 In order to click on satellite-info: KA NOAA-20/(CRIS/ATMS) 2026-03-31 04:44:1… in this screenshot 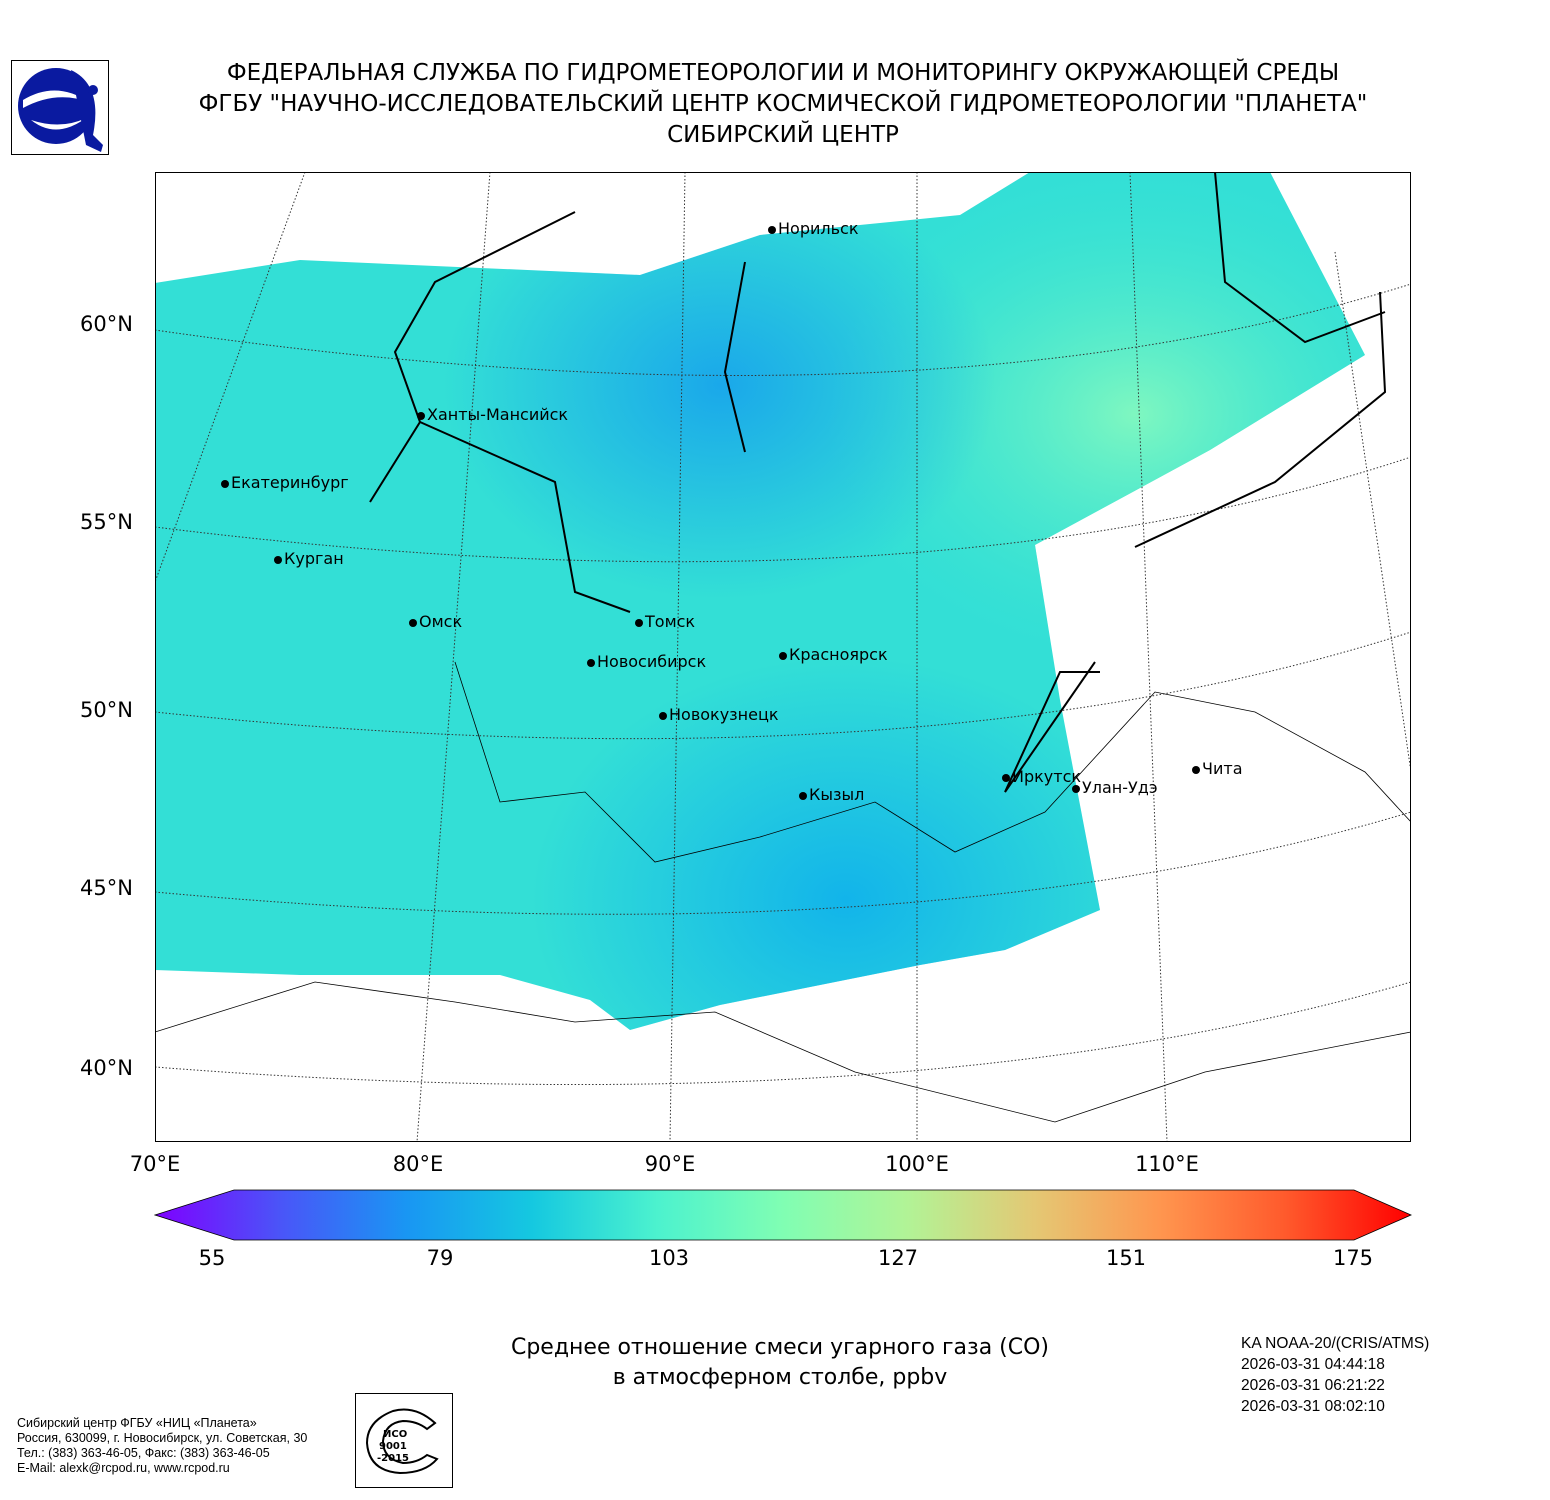, I will do `click(1335, 1375)`.